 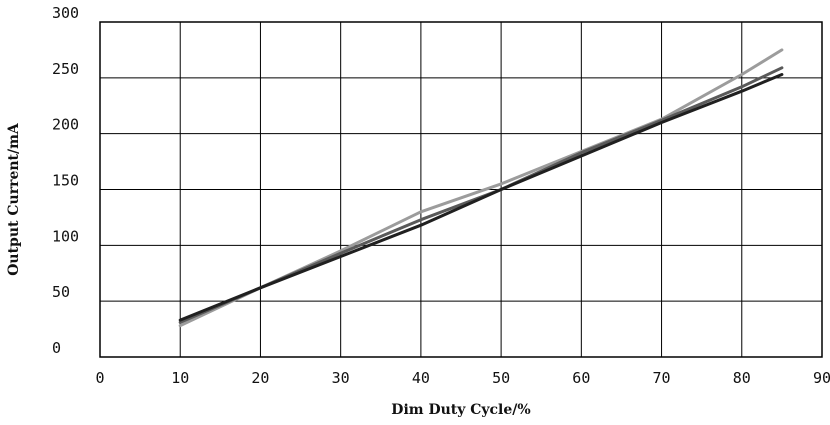 What do you see at coordinates (180, 378) in the screenshot?
I see `x-tick-label: 10` at bounding box center [180, 378].